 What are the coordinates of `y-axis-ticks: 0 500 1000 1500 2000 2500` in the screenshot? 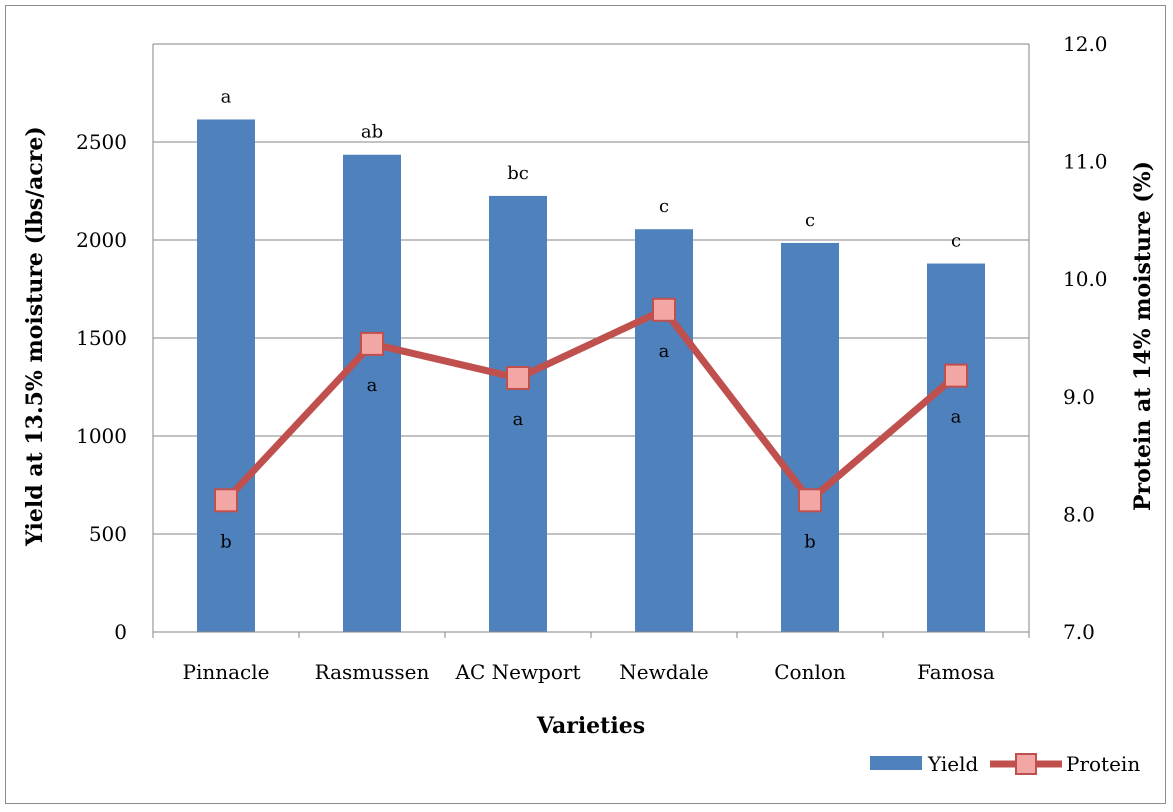 It's located at (101, 387).